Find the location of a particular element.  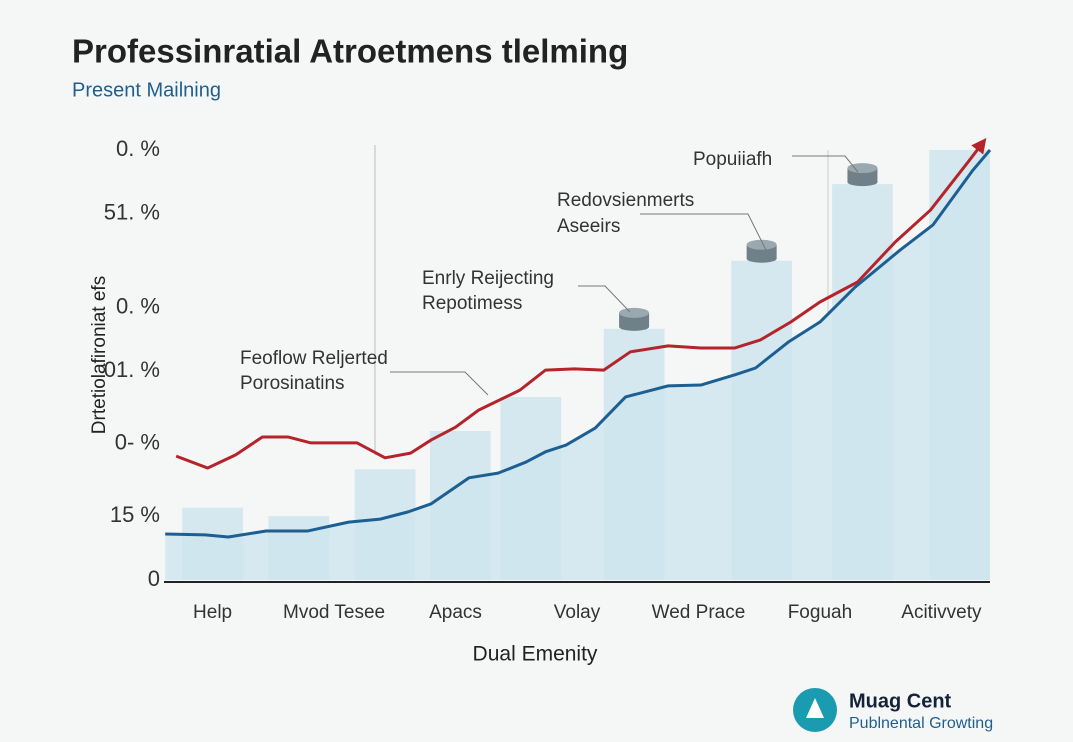

annotation: Enrly Reijecting is located at coordinates (488, 278).